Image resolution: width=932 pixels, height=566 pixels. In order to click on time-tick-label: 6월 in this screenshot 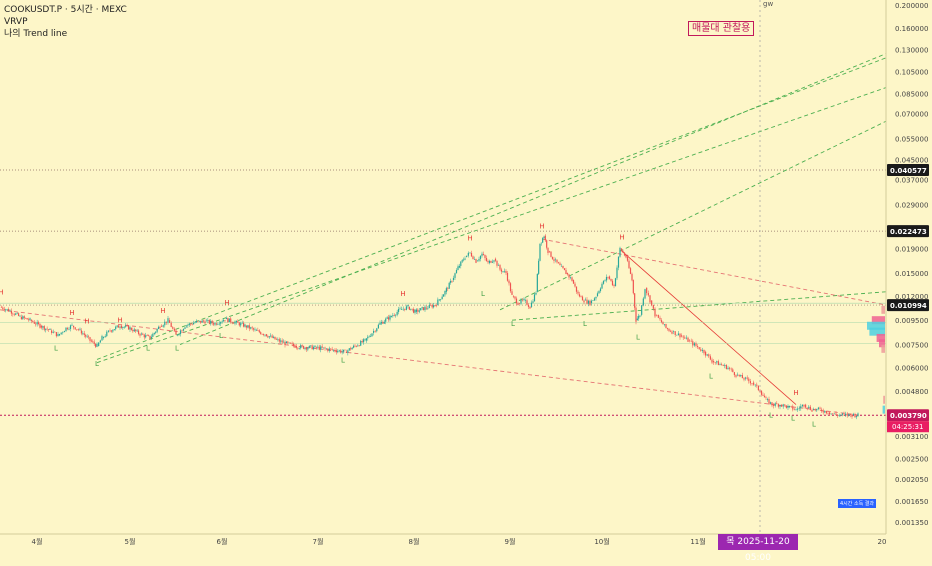, I will do `click(222, 541)`.